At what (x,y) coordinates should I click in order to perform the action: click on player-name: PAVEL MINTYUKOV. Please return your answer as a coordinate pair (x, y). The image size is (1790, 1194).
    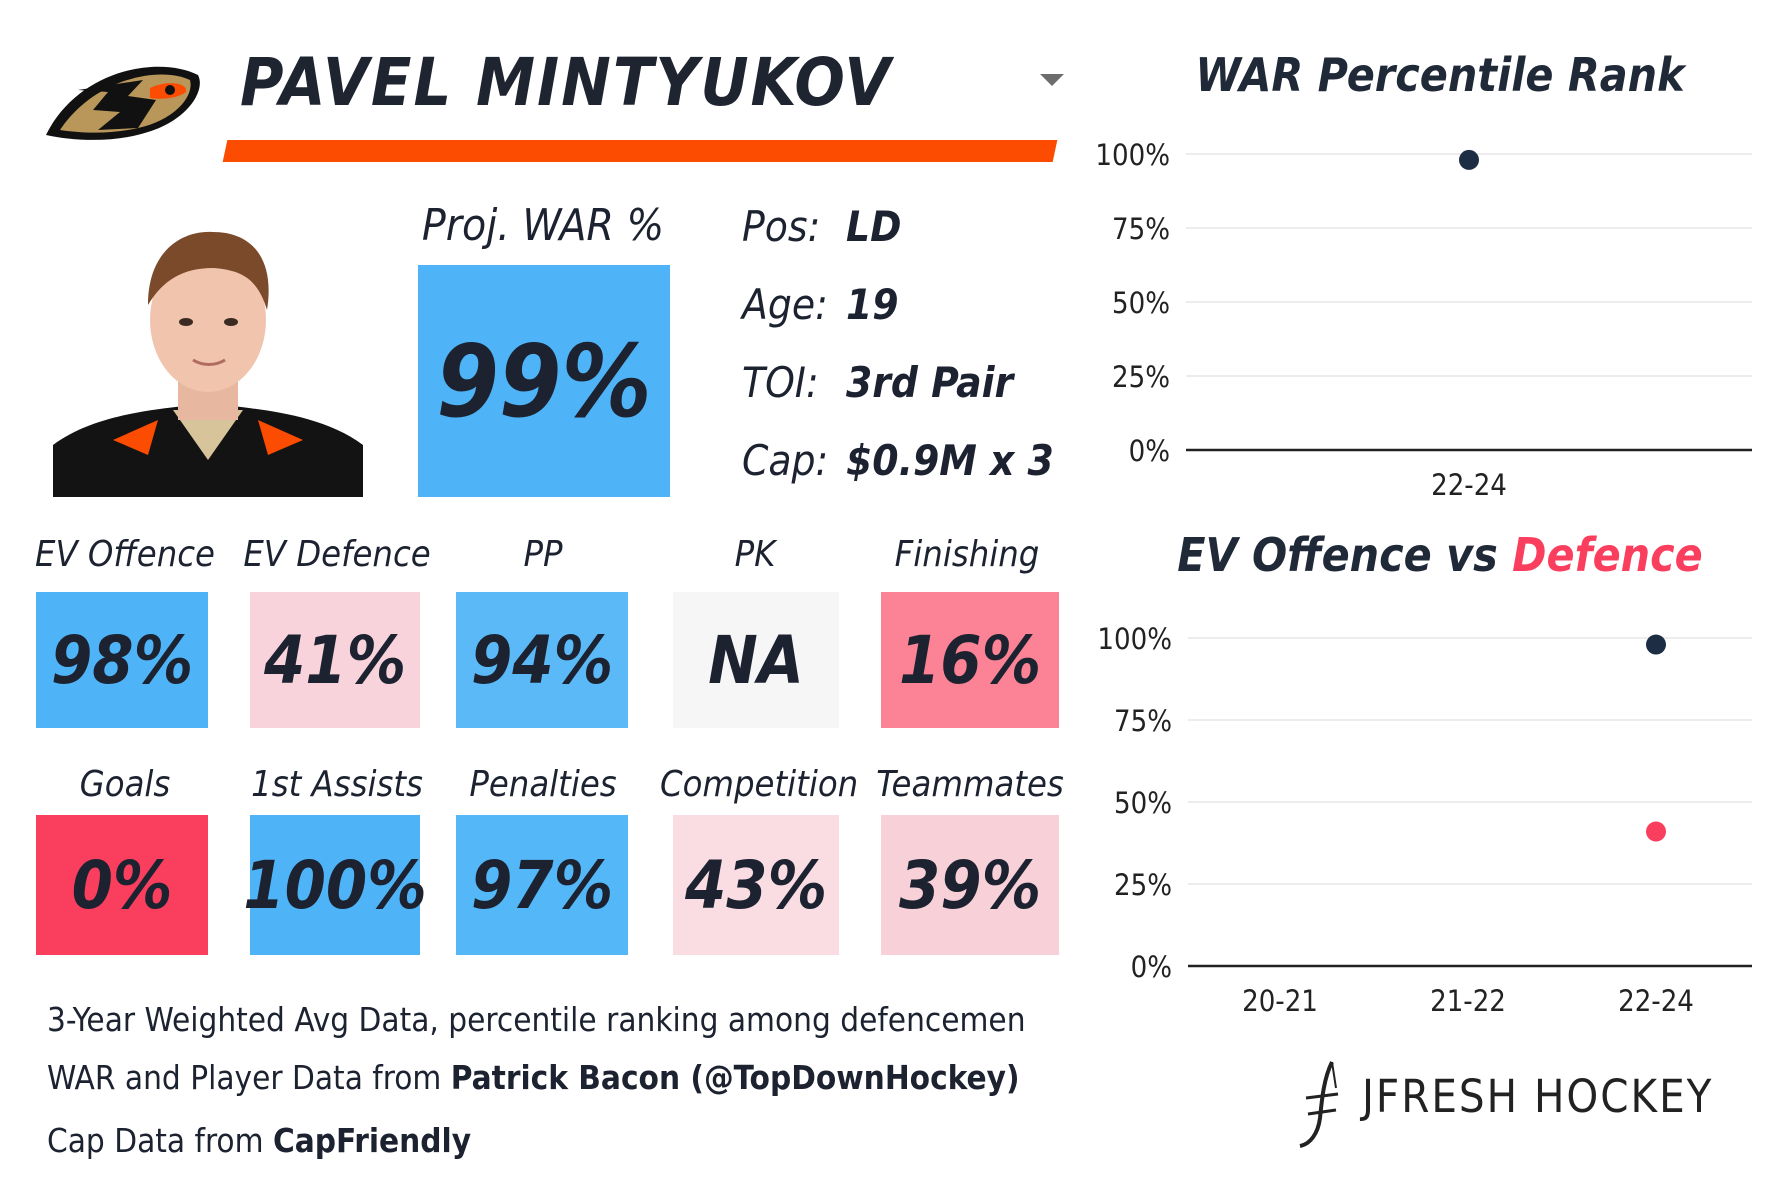
    Looking at the image, I should click on (566, 82).